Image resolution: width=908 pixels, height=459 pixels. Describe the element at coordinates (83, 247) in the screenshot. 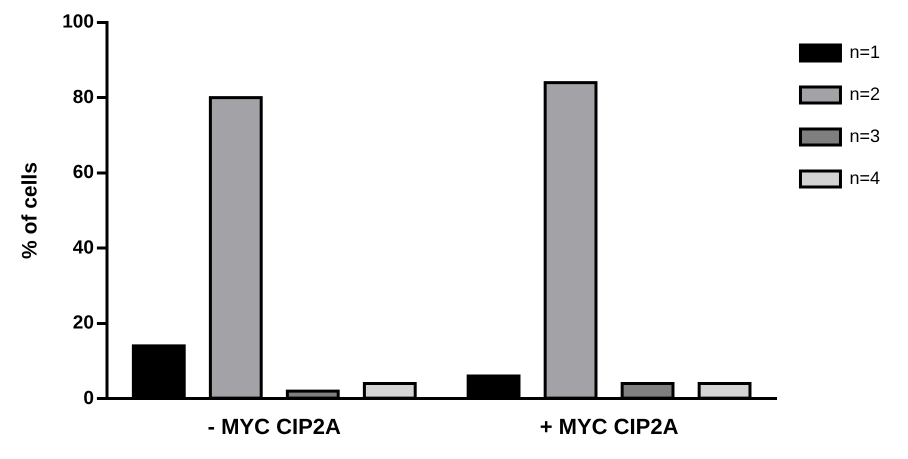

I see `y-tick-label: 40` at that location.